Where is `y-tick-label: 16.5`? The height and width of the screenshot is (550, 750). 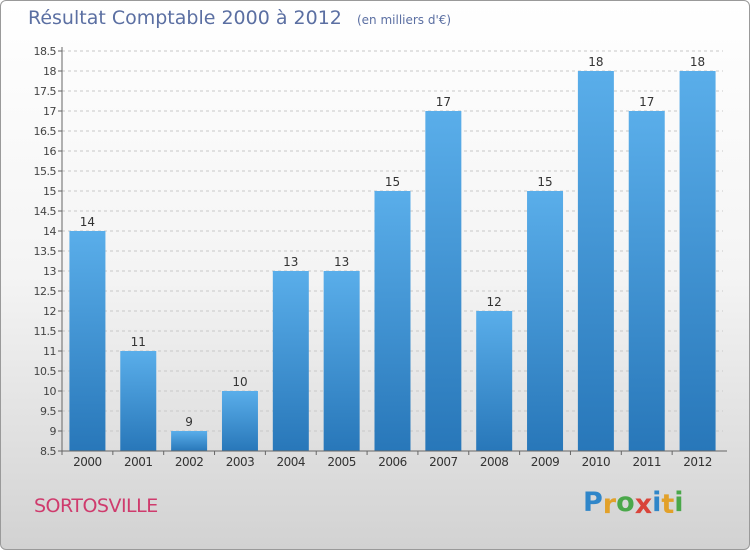 y-tick-label: 16.5 is located at coordinates (45, 131).